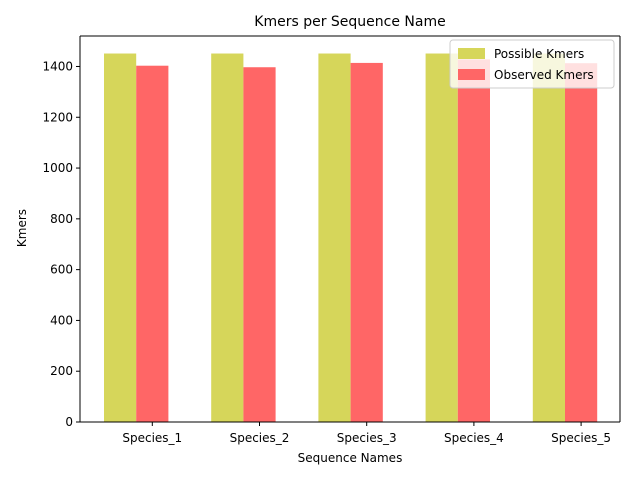 The image size is (640, 480). I want to click on y-tick-label: 400, so click(61, 320).